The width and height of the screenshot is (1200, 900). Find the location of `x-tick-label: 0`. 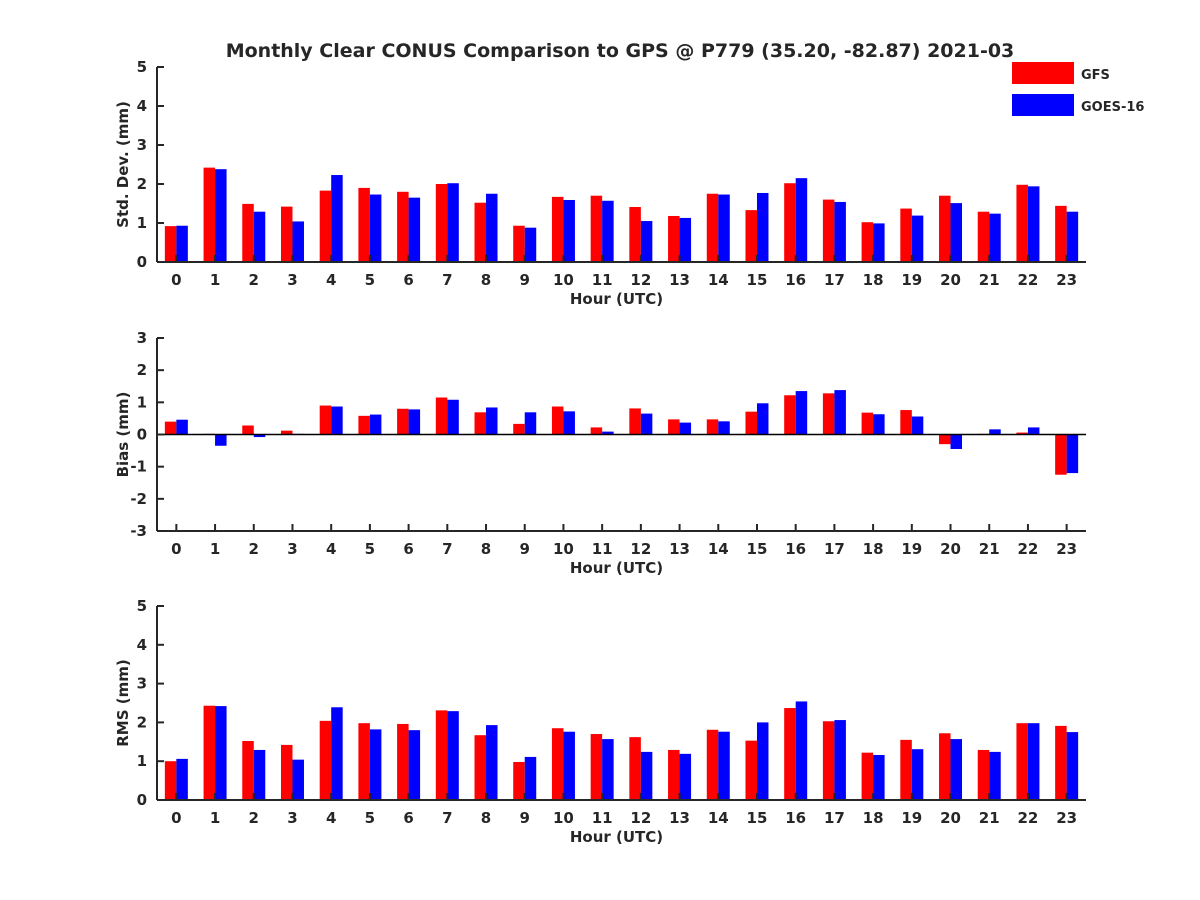

x-tick-label: 0 is located at coordinates (176, 818).